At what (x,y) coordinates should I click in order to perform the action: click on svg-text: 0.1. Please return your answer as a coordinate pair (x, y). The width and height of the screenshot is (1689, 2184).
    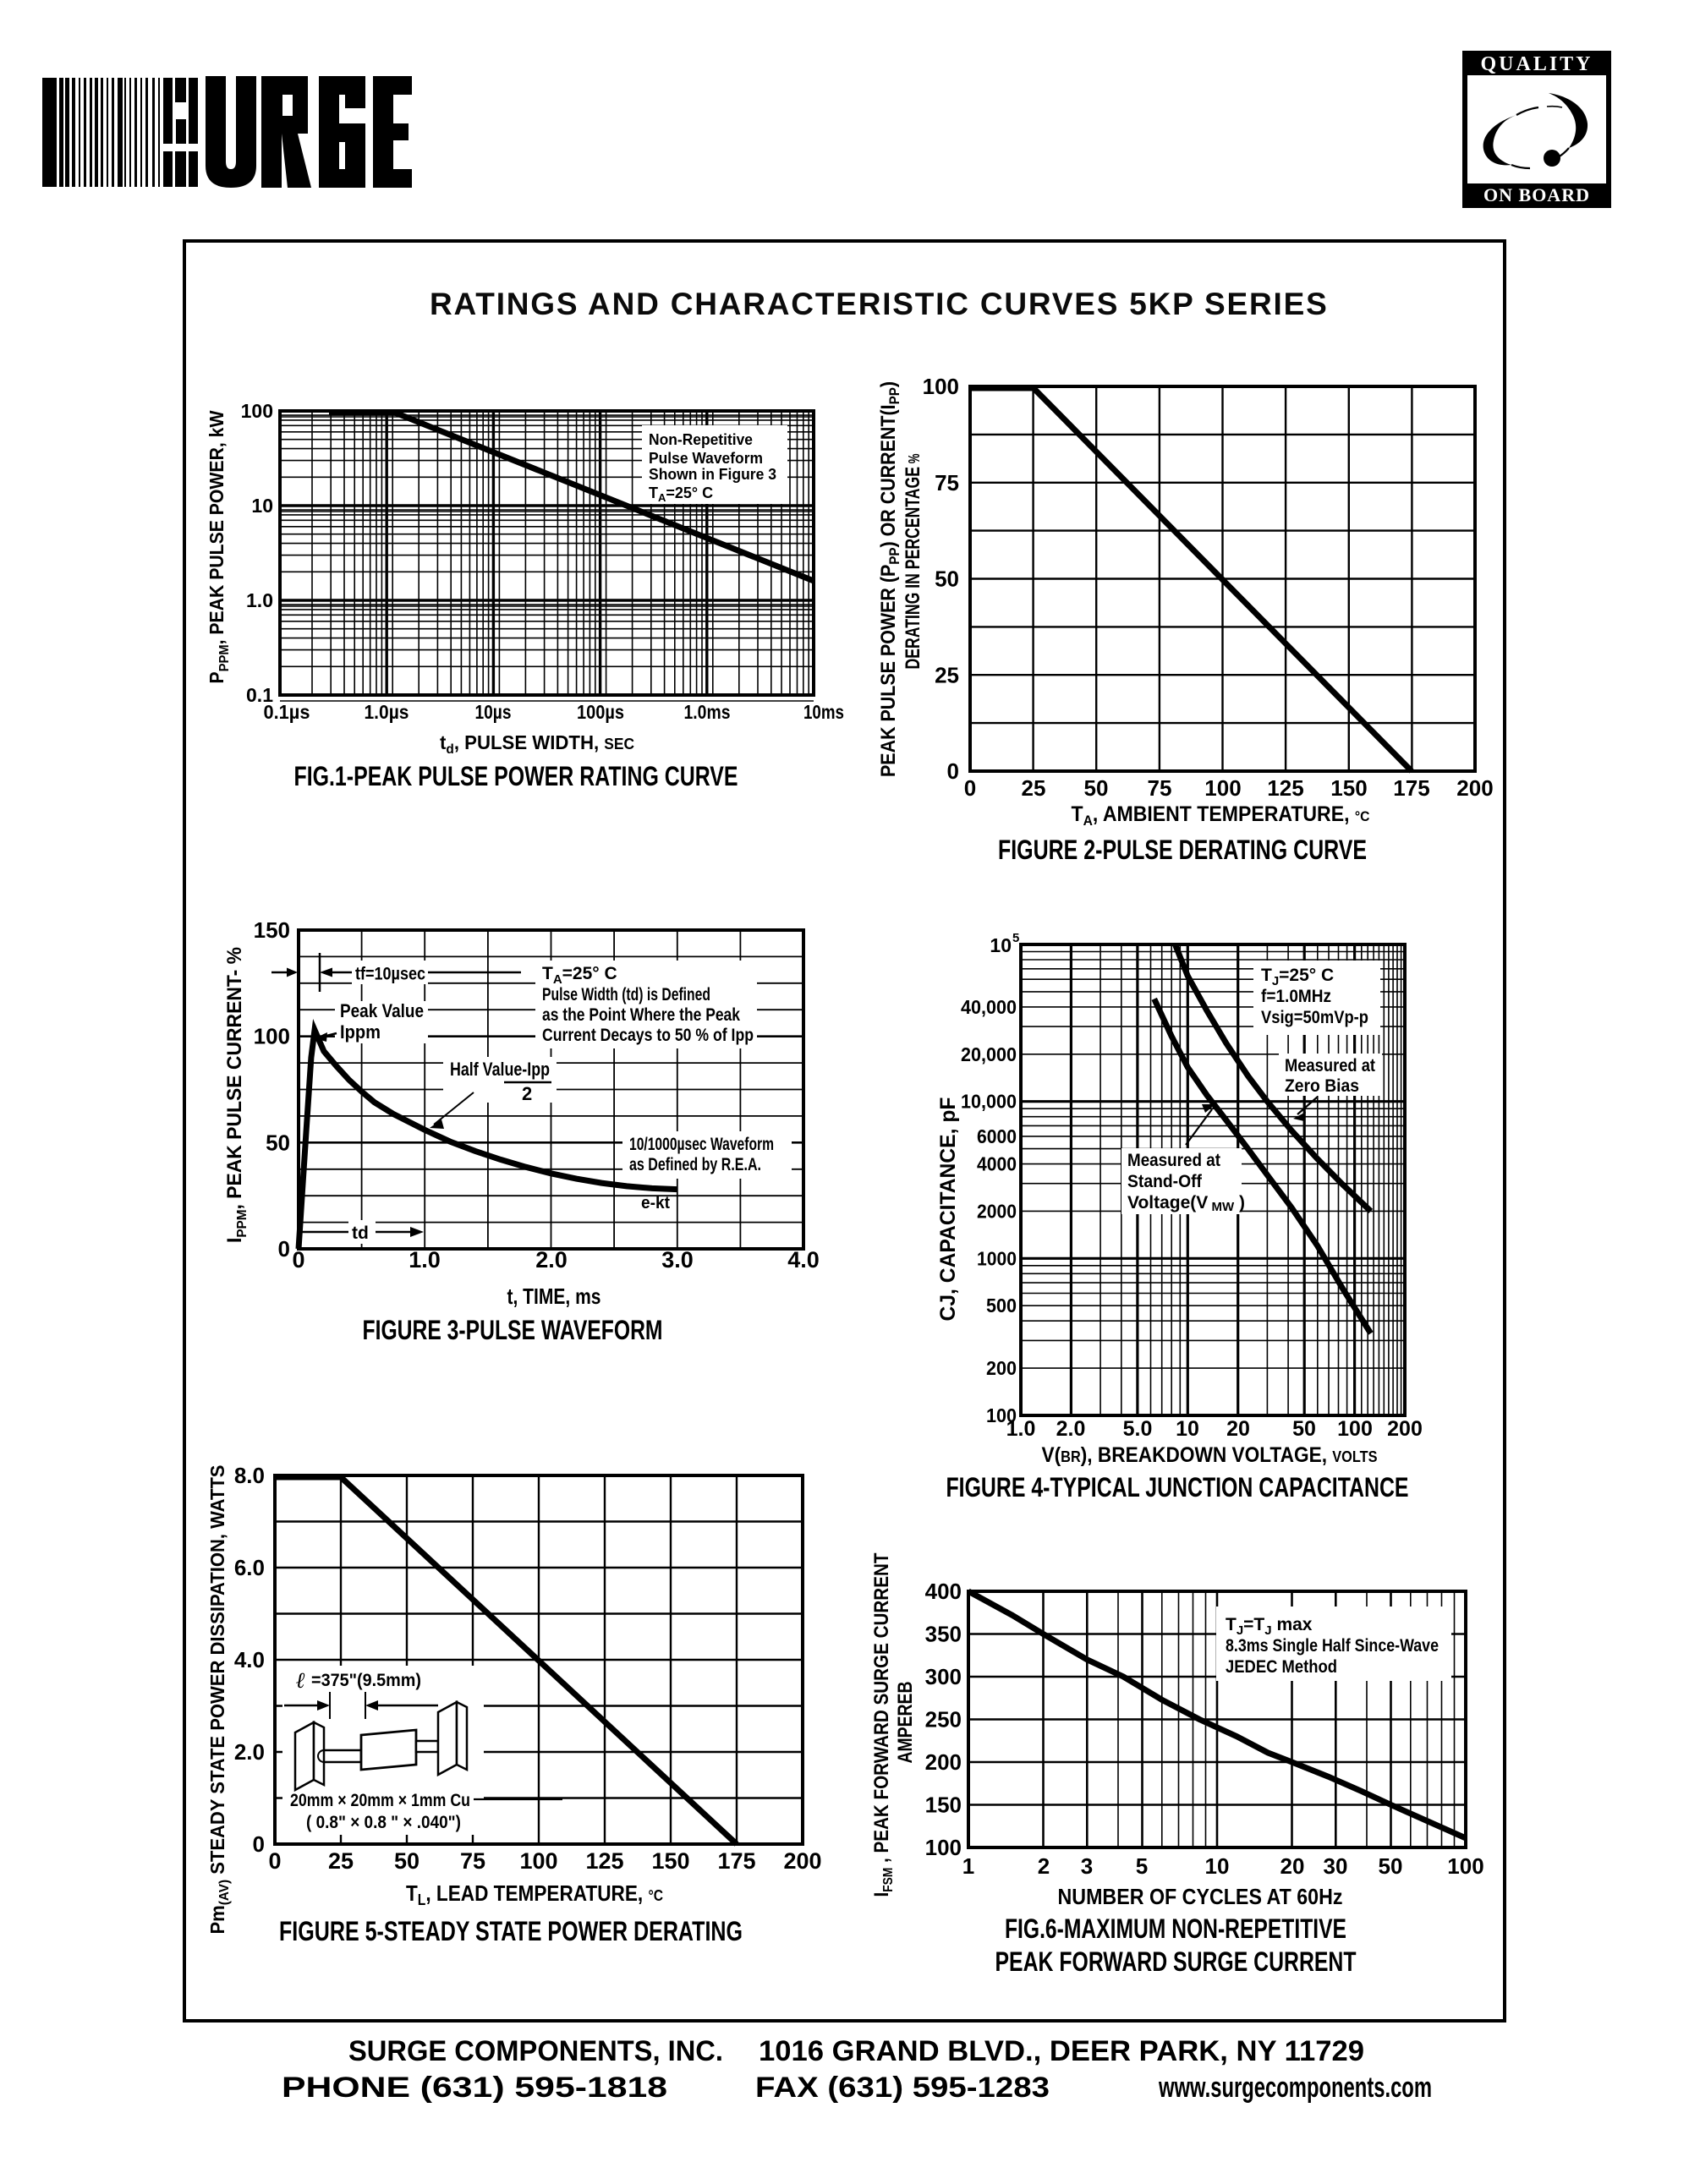
    Looking at the image, I should click on (260, 695).